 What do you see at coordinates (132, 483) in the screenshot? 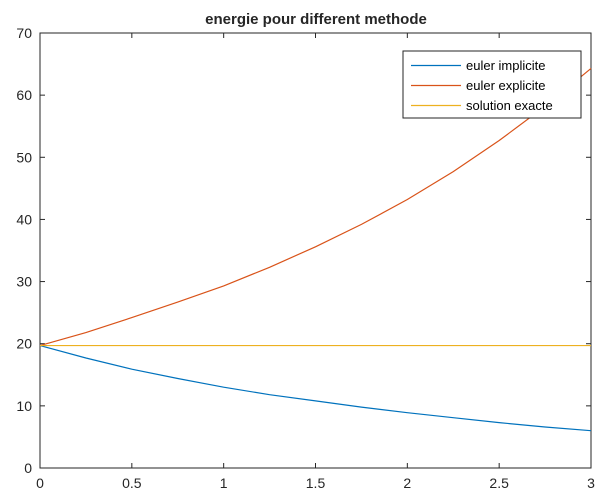
I see `x-tick-label: 0.5` at bounding box center [132, 483].